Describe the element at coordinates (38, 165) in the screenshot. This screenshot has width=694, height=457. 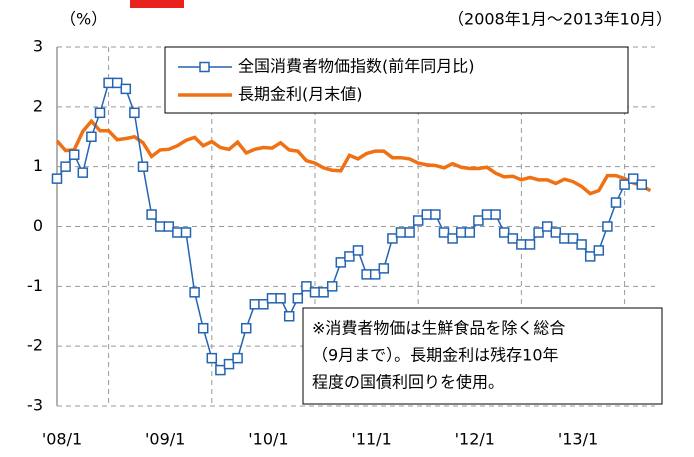
I see `y-tick-label: 1` at that location.